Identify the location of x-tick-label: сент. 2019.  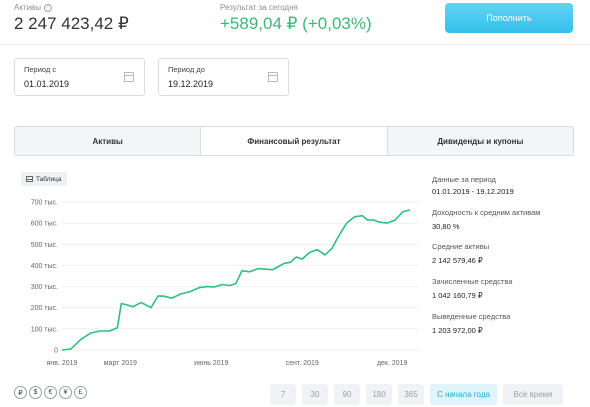
(302, 363).